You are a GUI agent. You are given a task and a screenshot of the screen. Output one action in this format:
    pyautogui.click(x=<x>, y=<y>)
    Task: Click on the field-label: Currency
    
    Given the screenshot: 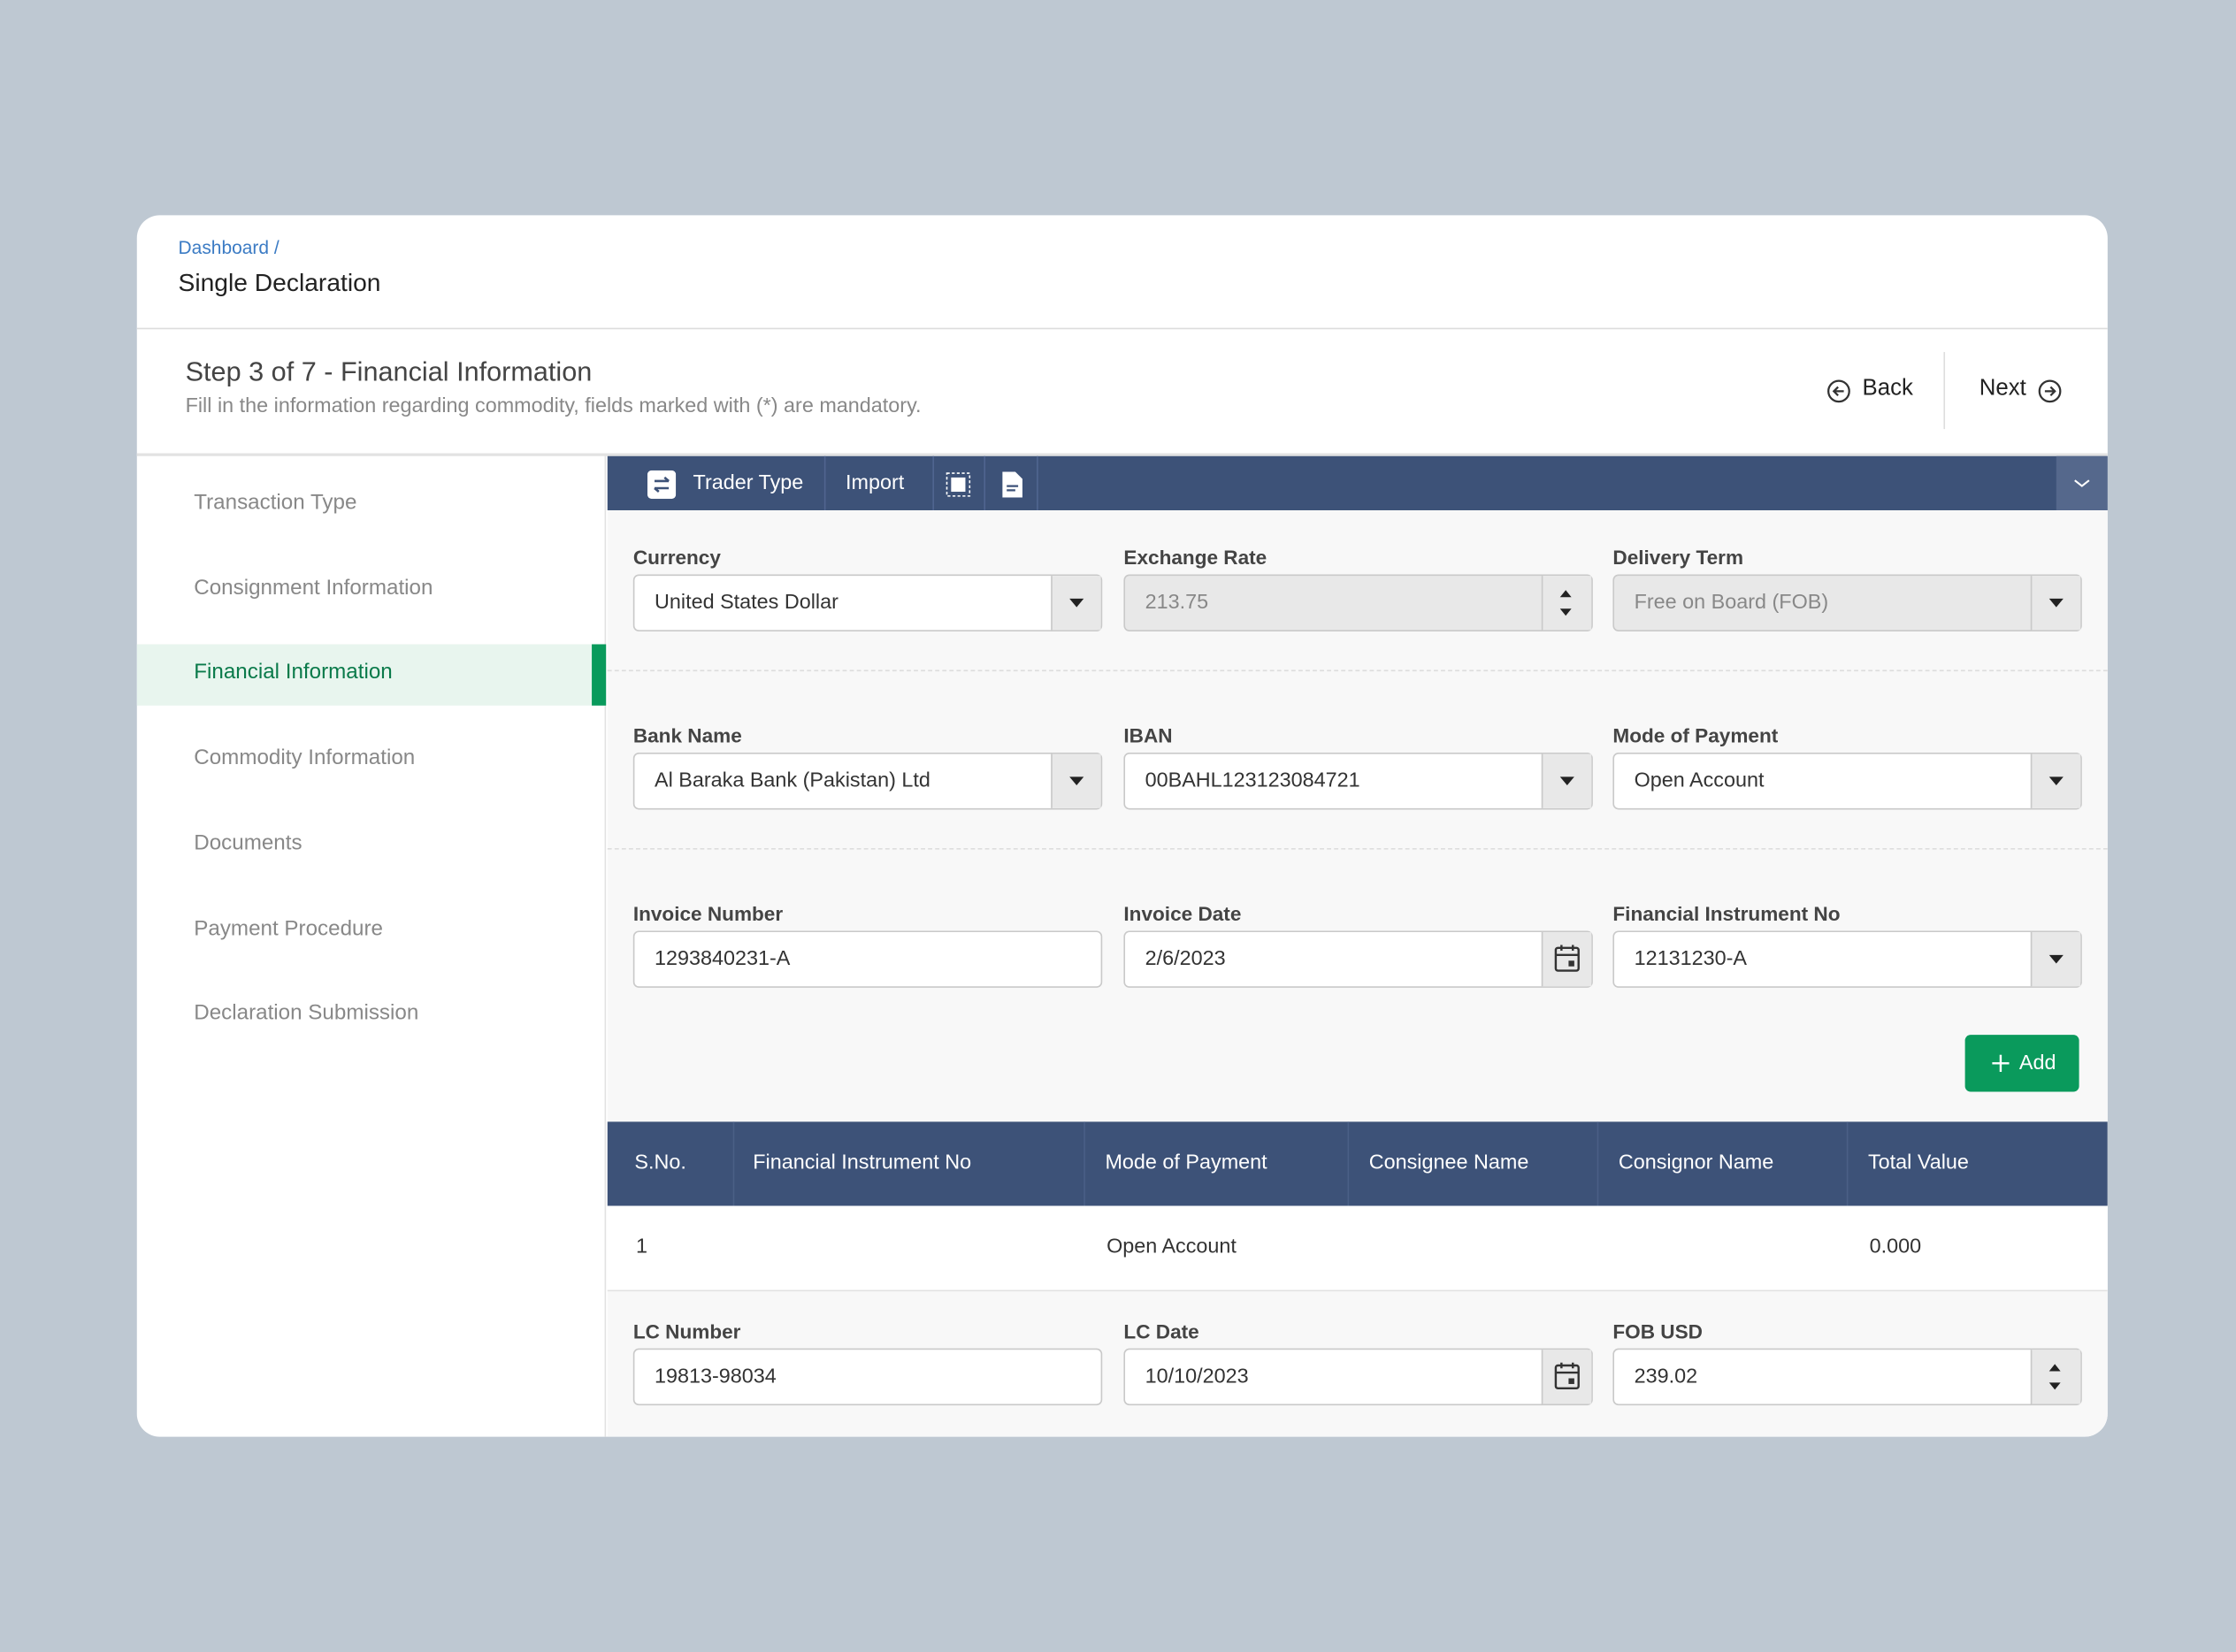 What is the action you would take?
    pyautogui.click(x=677, y=558)
    